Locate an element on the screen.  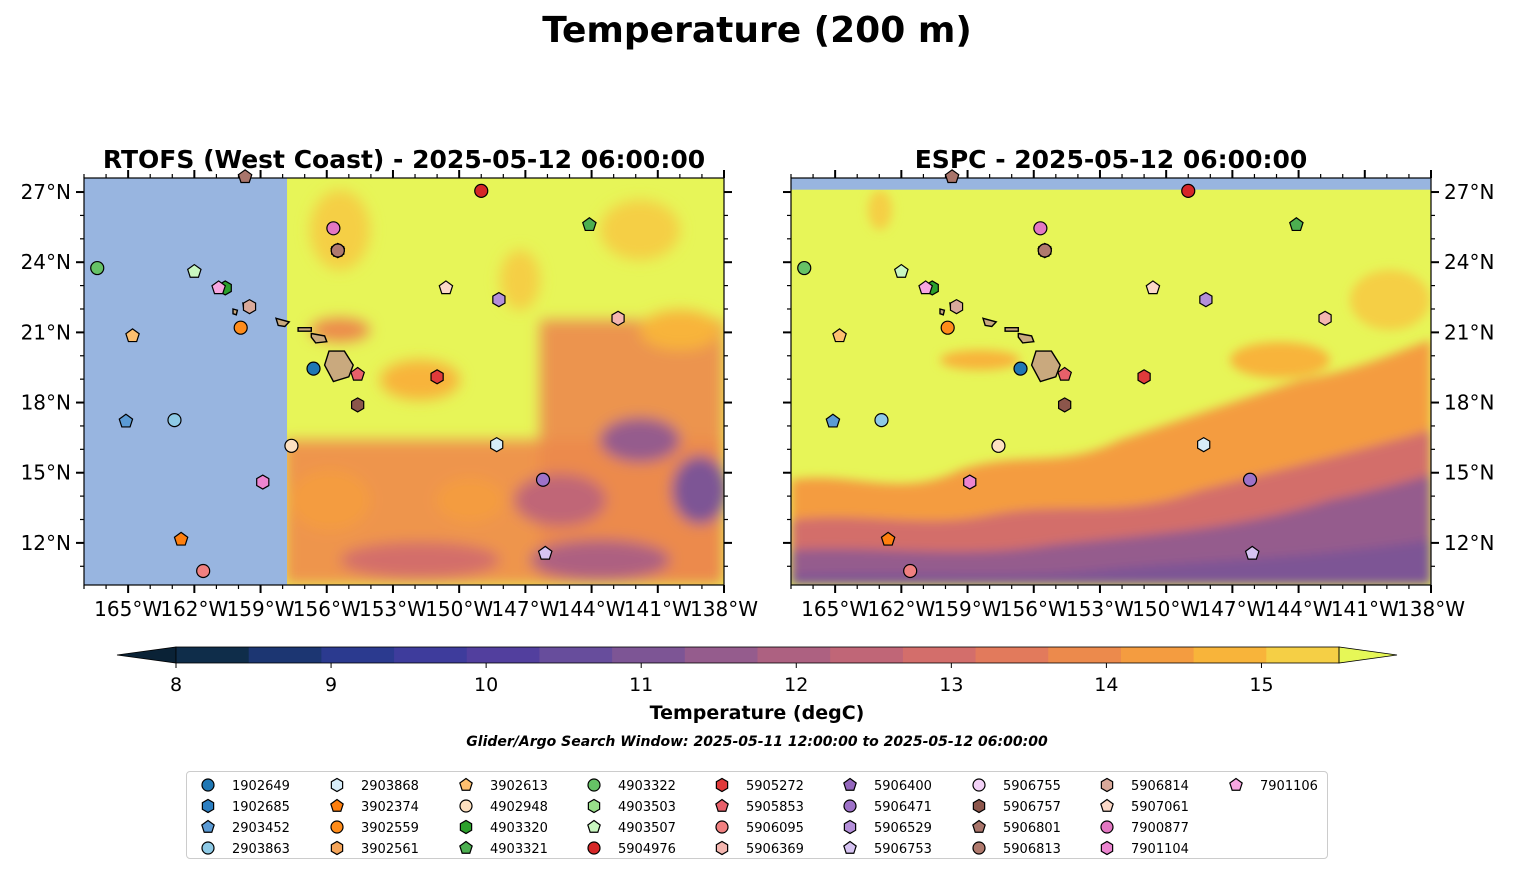
colorbar-tick-label: 10 is located at coordinates (486, 685).